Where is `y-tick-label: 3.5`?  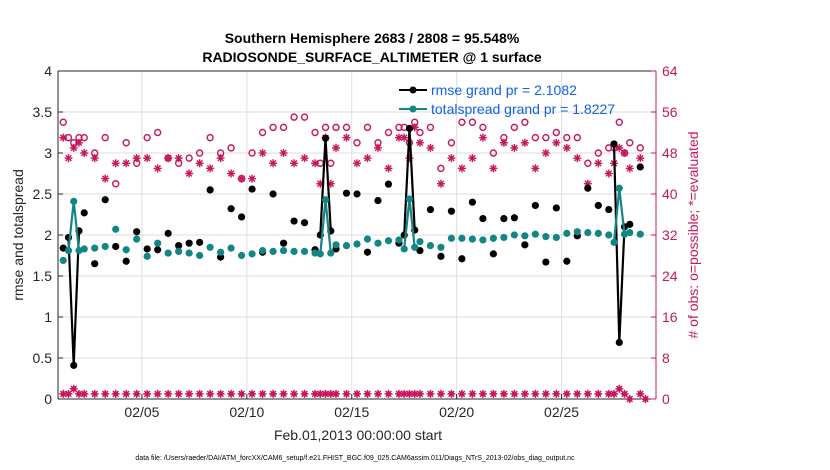
y-tick-label: 3.5 is located at coordinates (43, 112).